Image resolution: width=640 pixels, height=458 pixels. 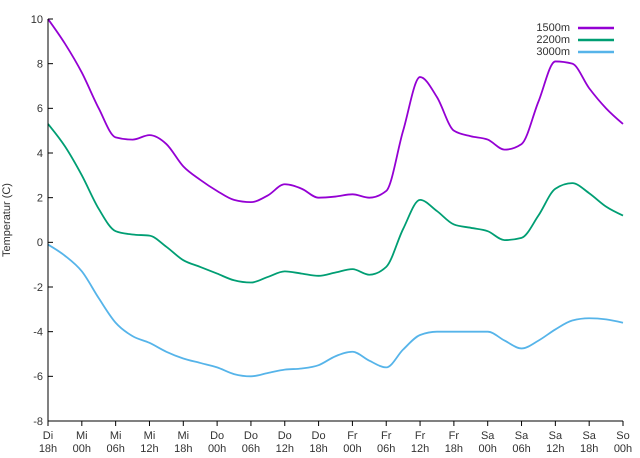 I want to click on x-tick-label: Sa 00h, so click(x=487, y=442).